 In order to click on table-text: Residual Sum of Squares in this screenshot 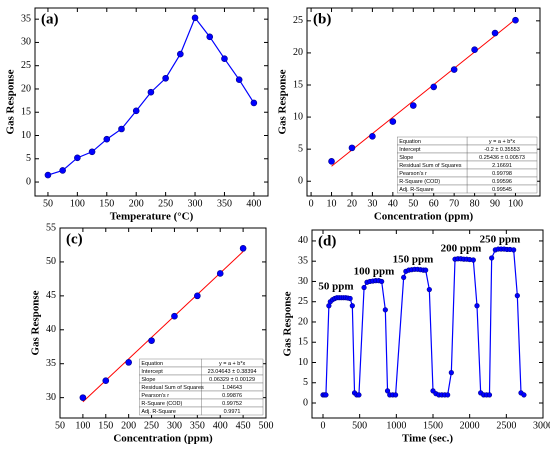, I will do `click(172, 388)`.